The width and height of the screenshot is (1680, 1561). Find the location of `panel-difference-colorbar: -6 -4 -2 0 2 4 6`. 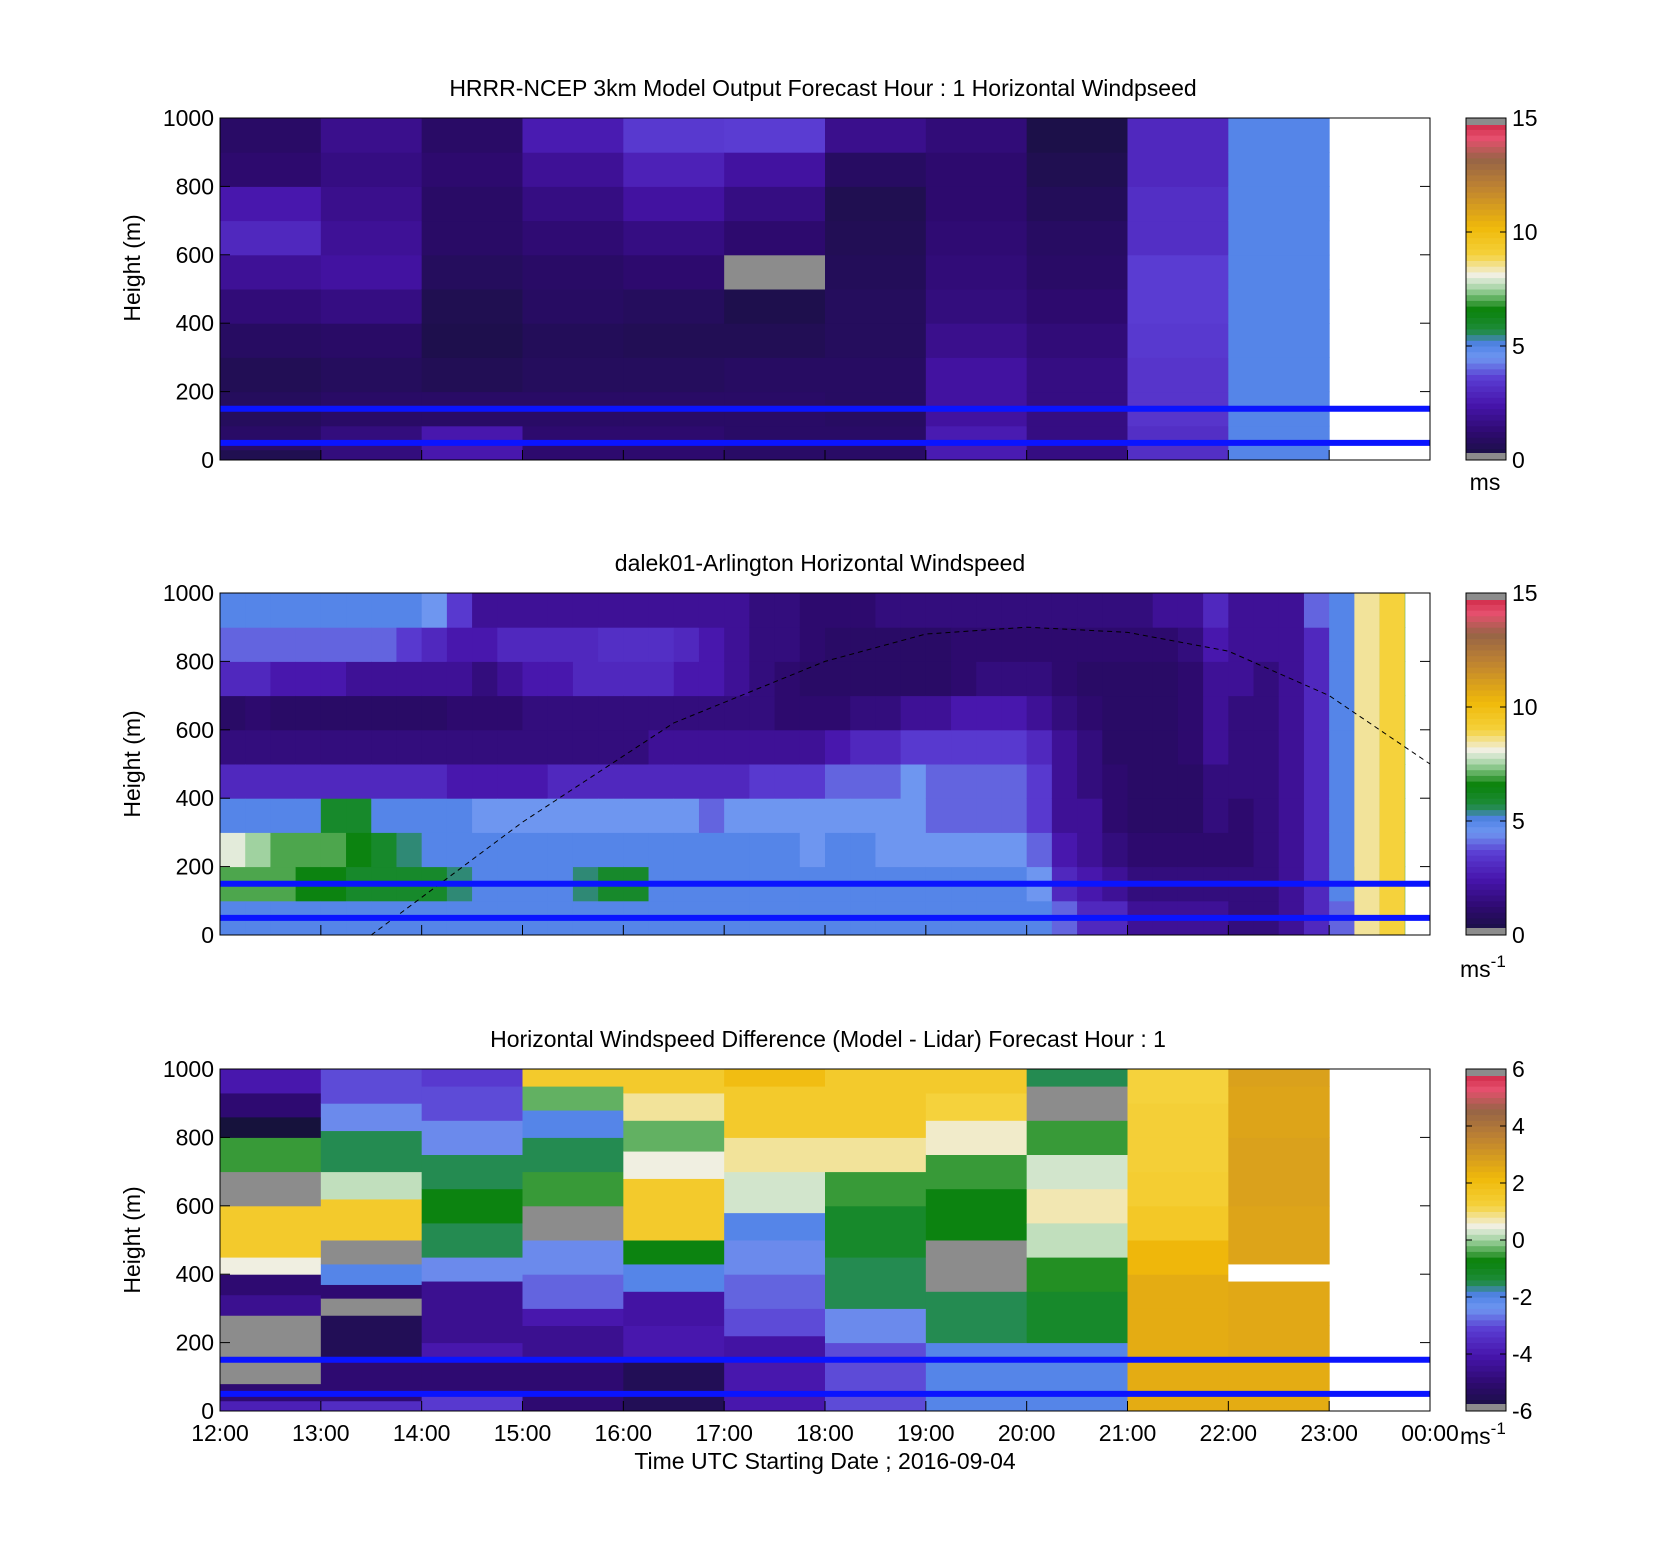

panel-difference-colorbar: -6 -4 -2 0 2 4 6 is located at coordinates (1499, 1240).